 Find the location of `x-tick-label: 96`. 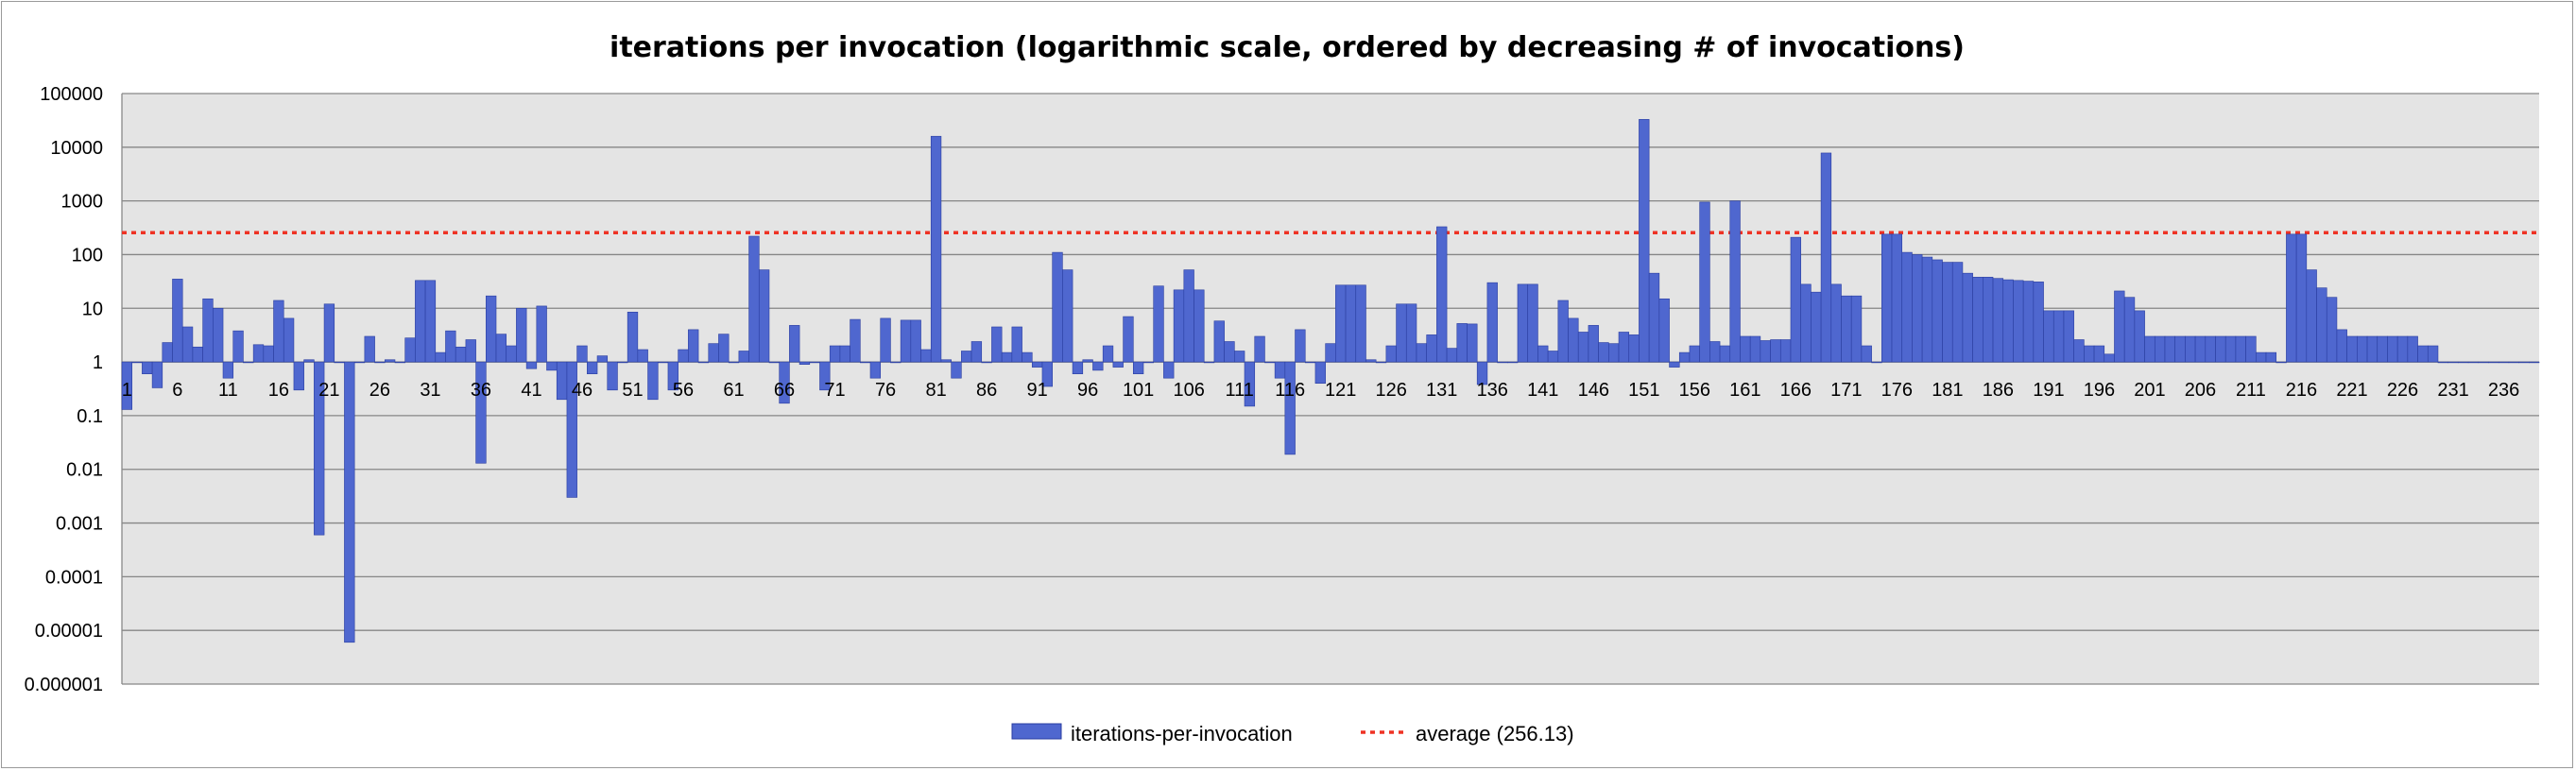

x-tick-label: 96 is located at coordinates (1087, 390).